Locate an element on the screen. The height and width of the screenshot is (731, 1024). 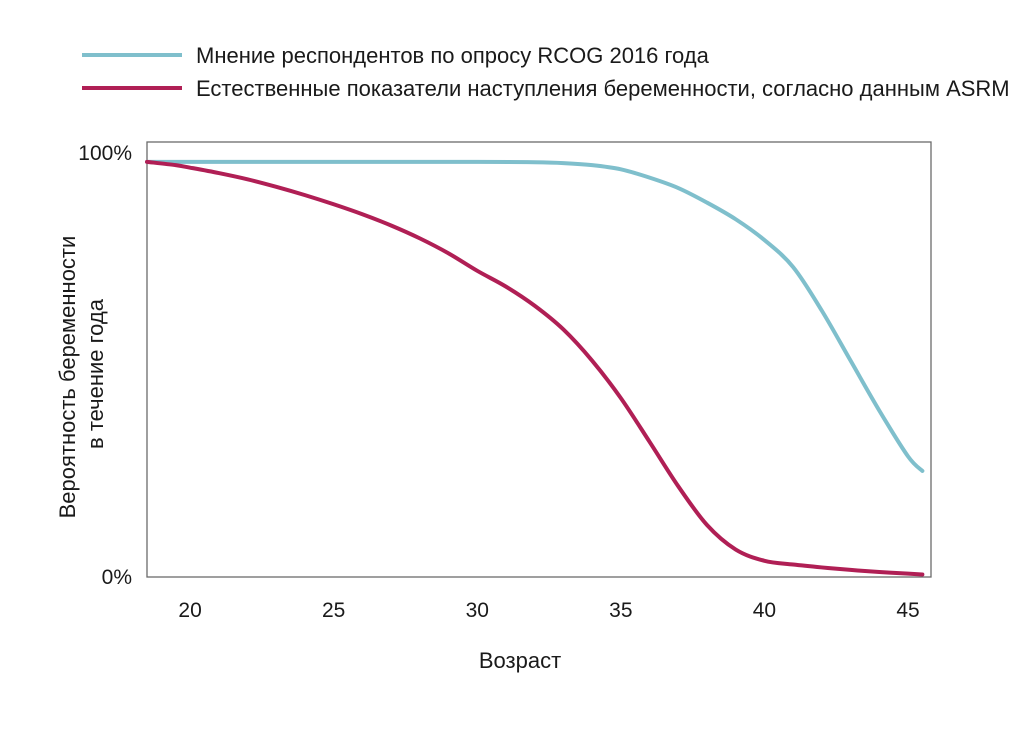
y-tick-label-0: 0% is located at coordinates (117, 577).